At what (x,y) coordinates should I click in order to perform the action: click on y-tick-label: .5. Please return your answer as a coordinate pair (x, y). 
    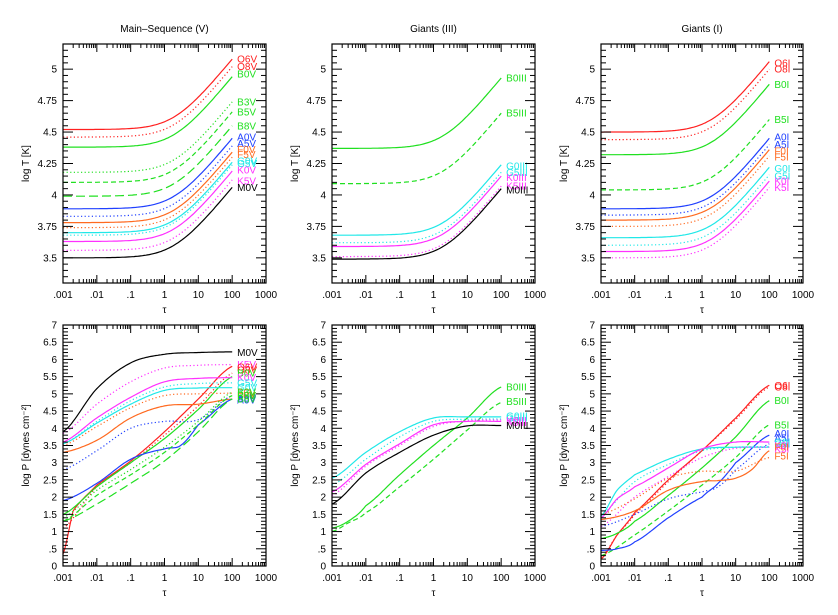
    Looking at the image, I should click on (53, 549).